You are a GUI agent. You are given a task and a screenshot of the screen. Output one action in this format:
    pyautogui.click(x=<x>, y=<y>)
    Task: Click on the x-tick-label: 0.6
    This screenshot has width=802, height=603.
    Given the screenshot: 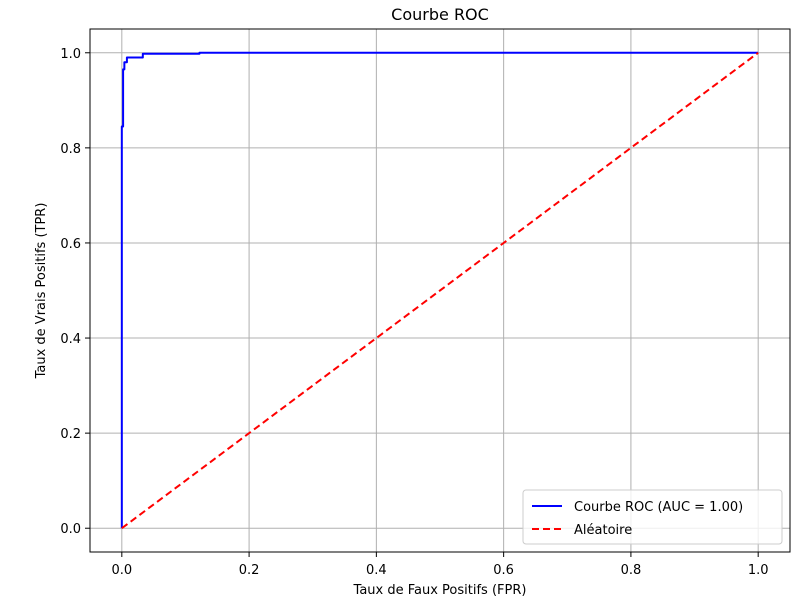 What is the action you would take?
    pyautogui.click(x=503, y=570)
    